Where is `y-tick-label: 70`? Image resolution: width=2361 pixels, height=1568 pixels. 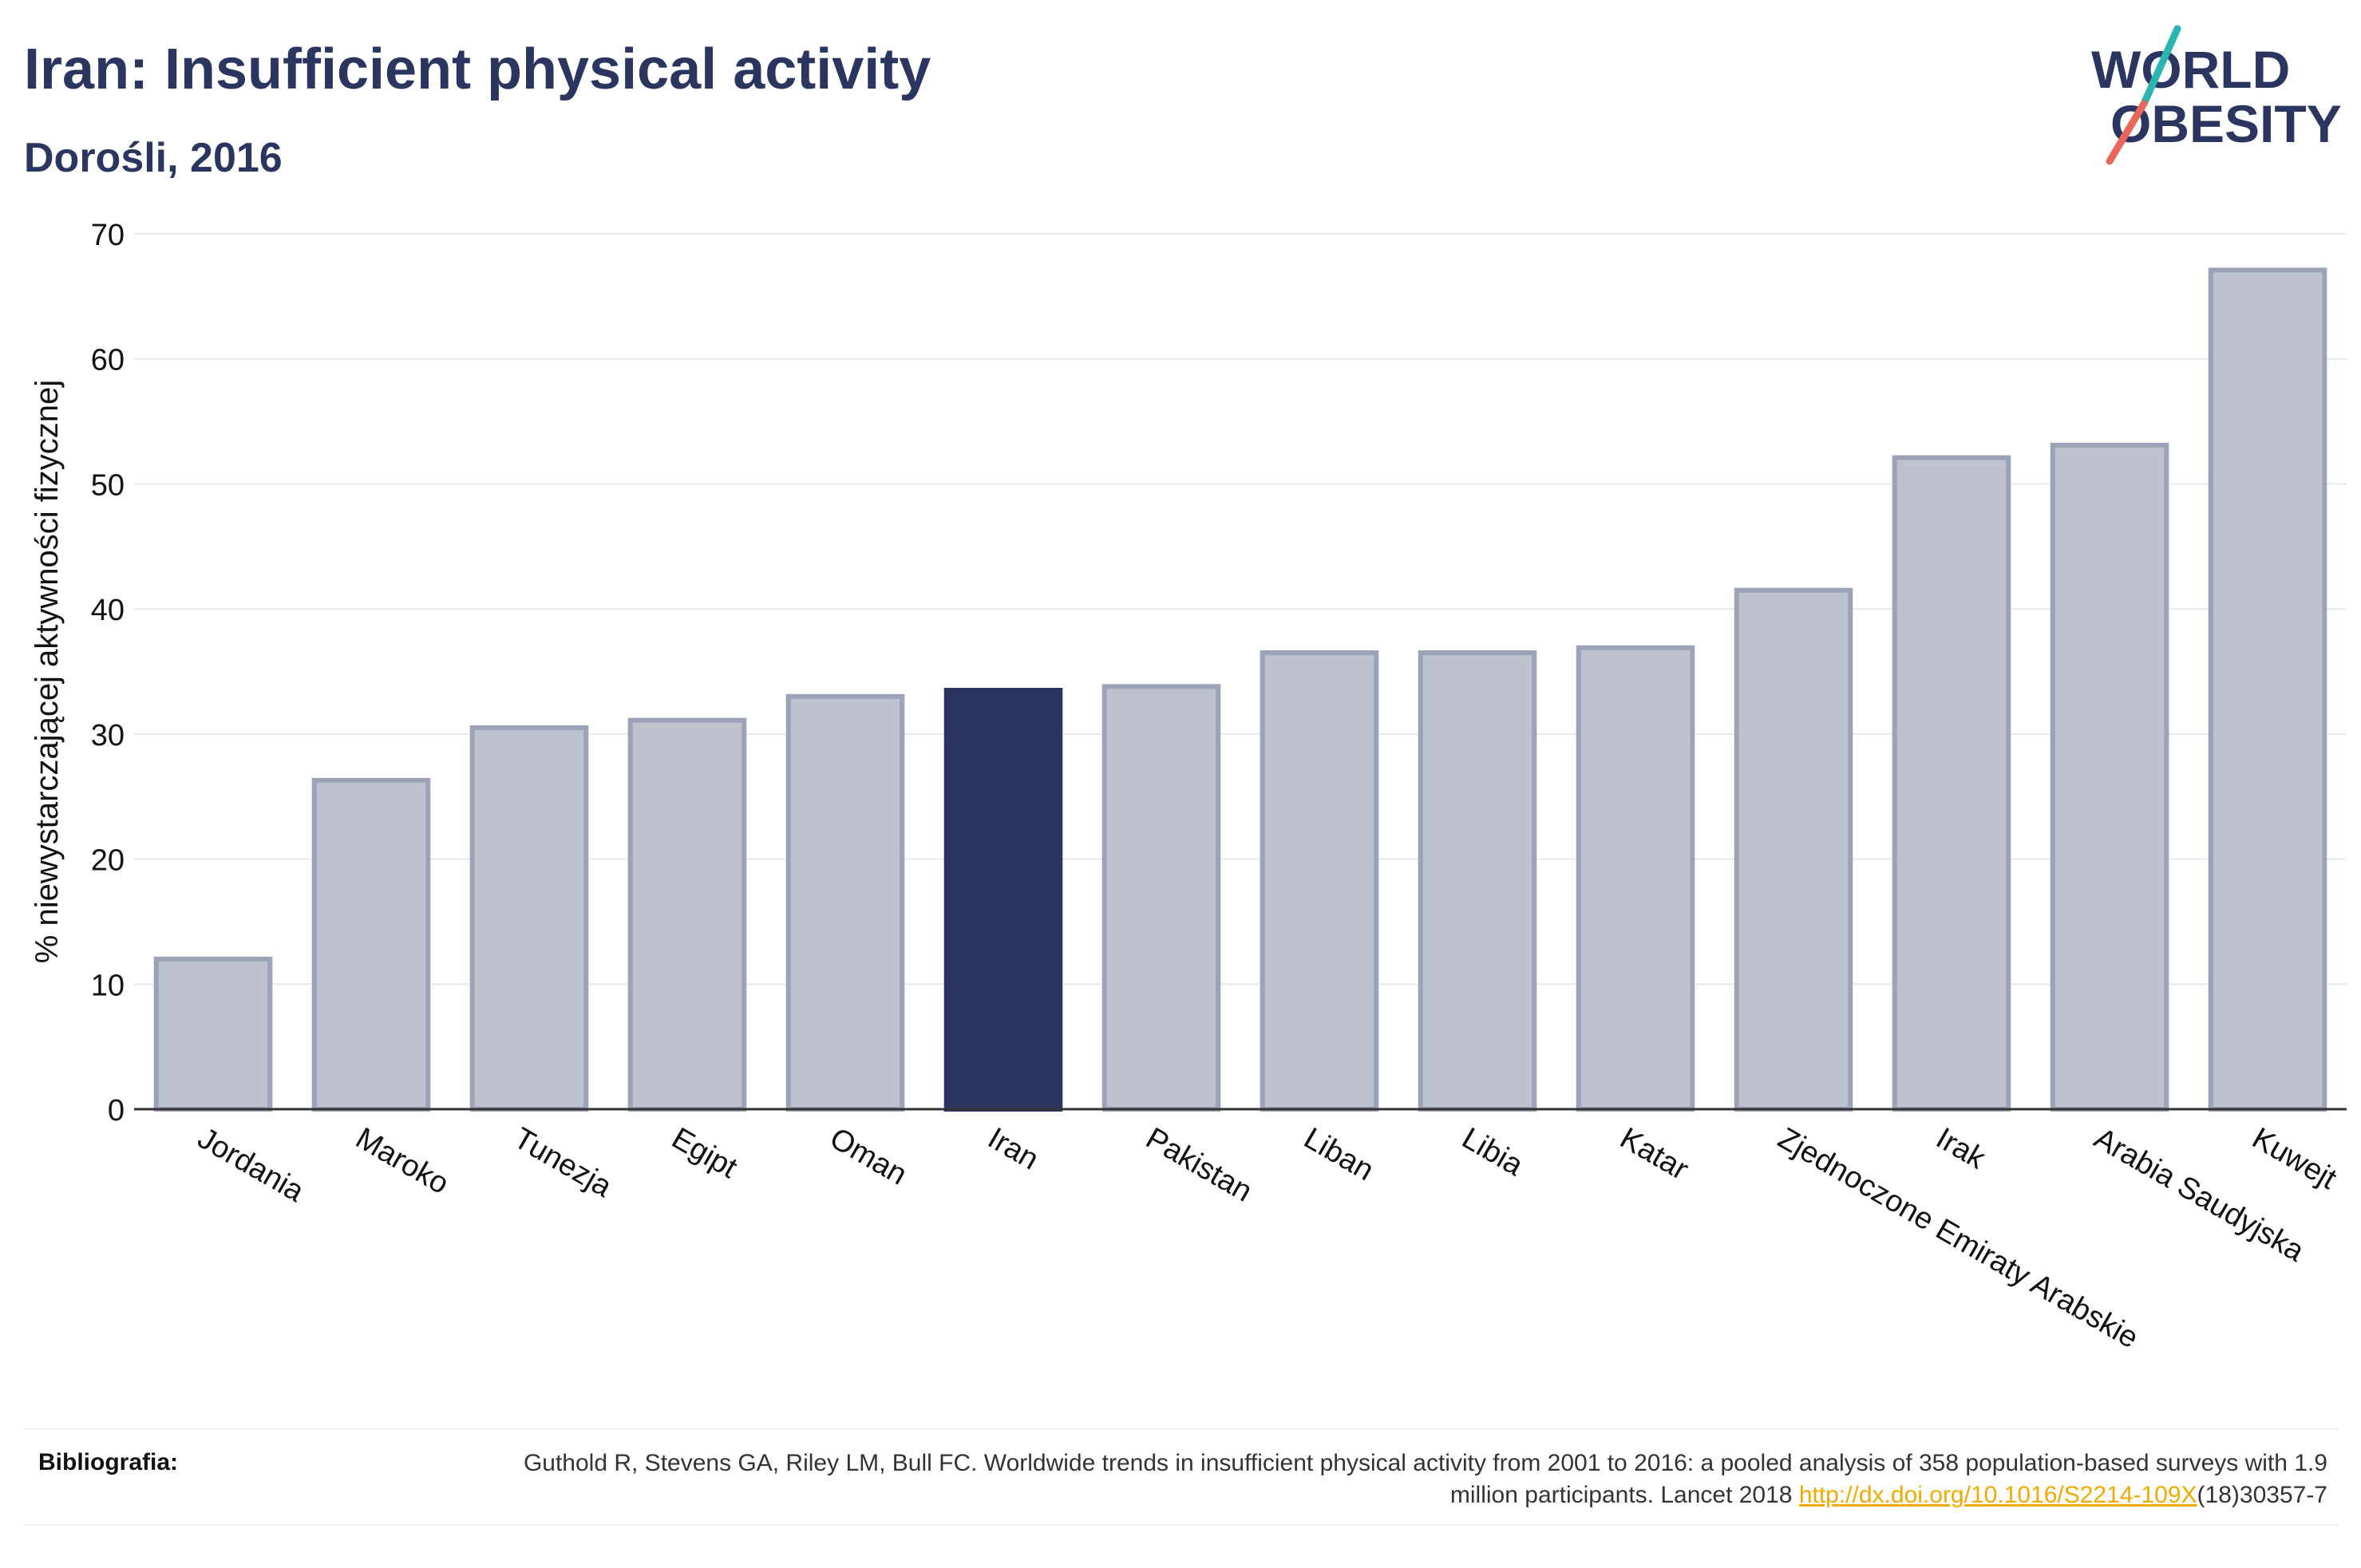
y-tick-label: 70 is located at coordinates (108, 236).